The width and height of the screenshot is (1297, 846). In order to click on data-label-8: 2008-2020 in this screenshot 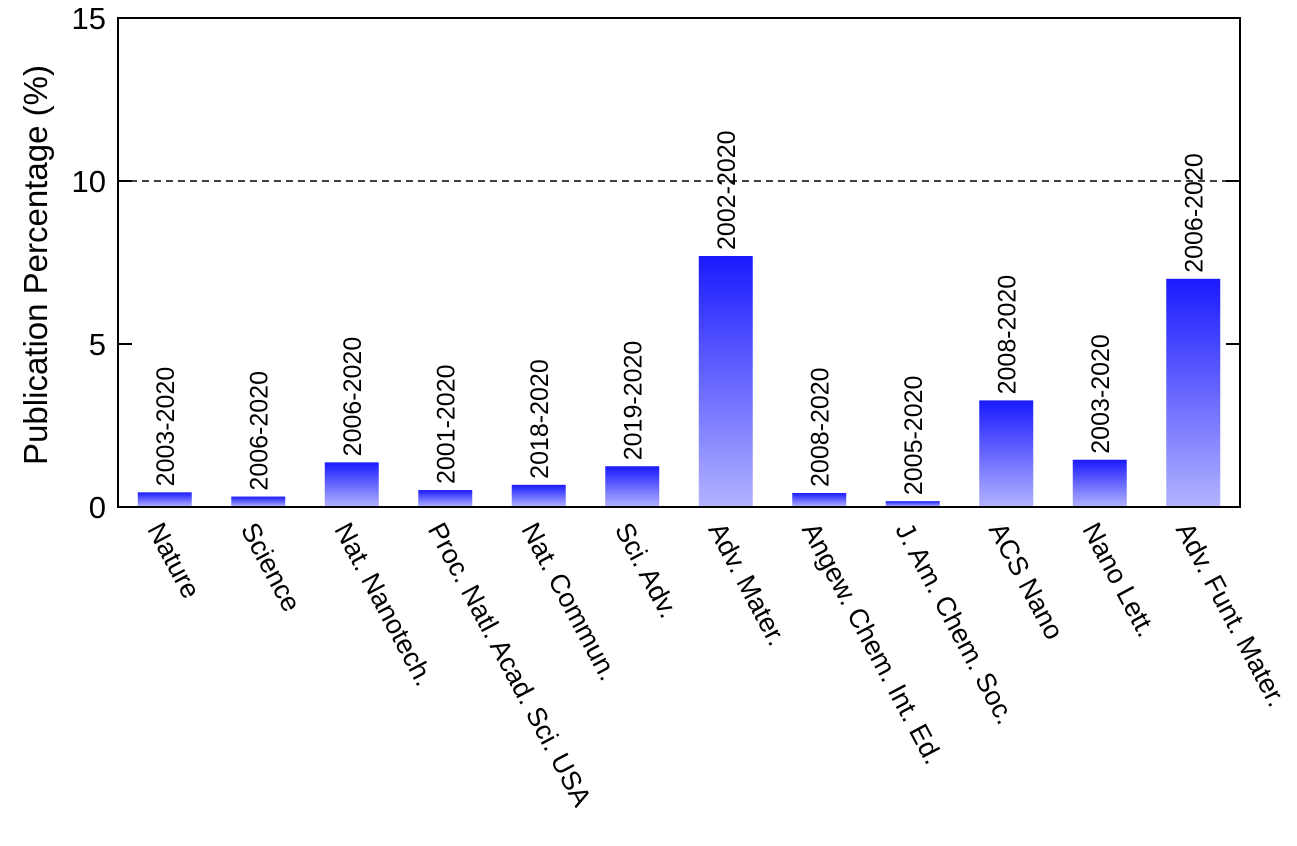, I will do `click(820, 427)`.